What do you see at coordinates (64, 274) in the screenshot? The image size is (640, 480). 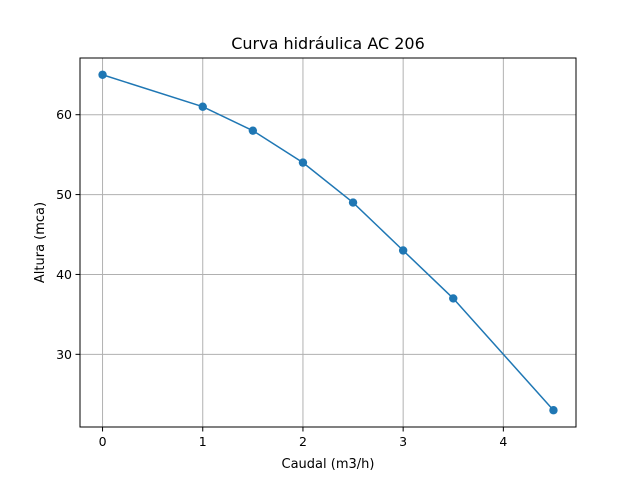 I see `y-tick-label: 40` at bounding box center [64, 274].